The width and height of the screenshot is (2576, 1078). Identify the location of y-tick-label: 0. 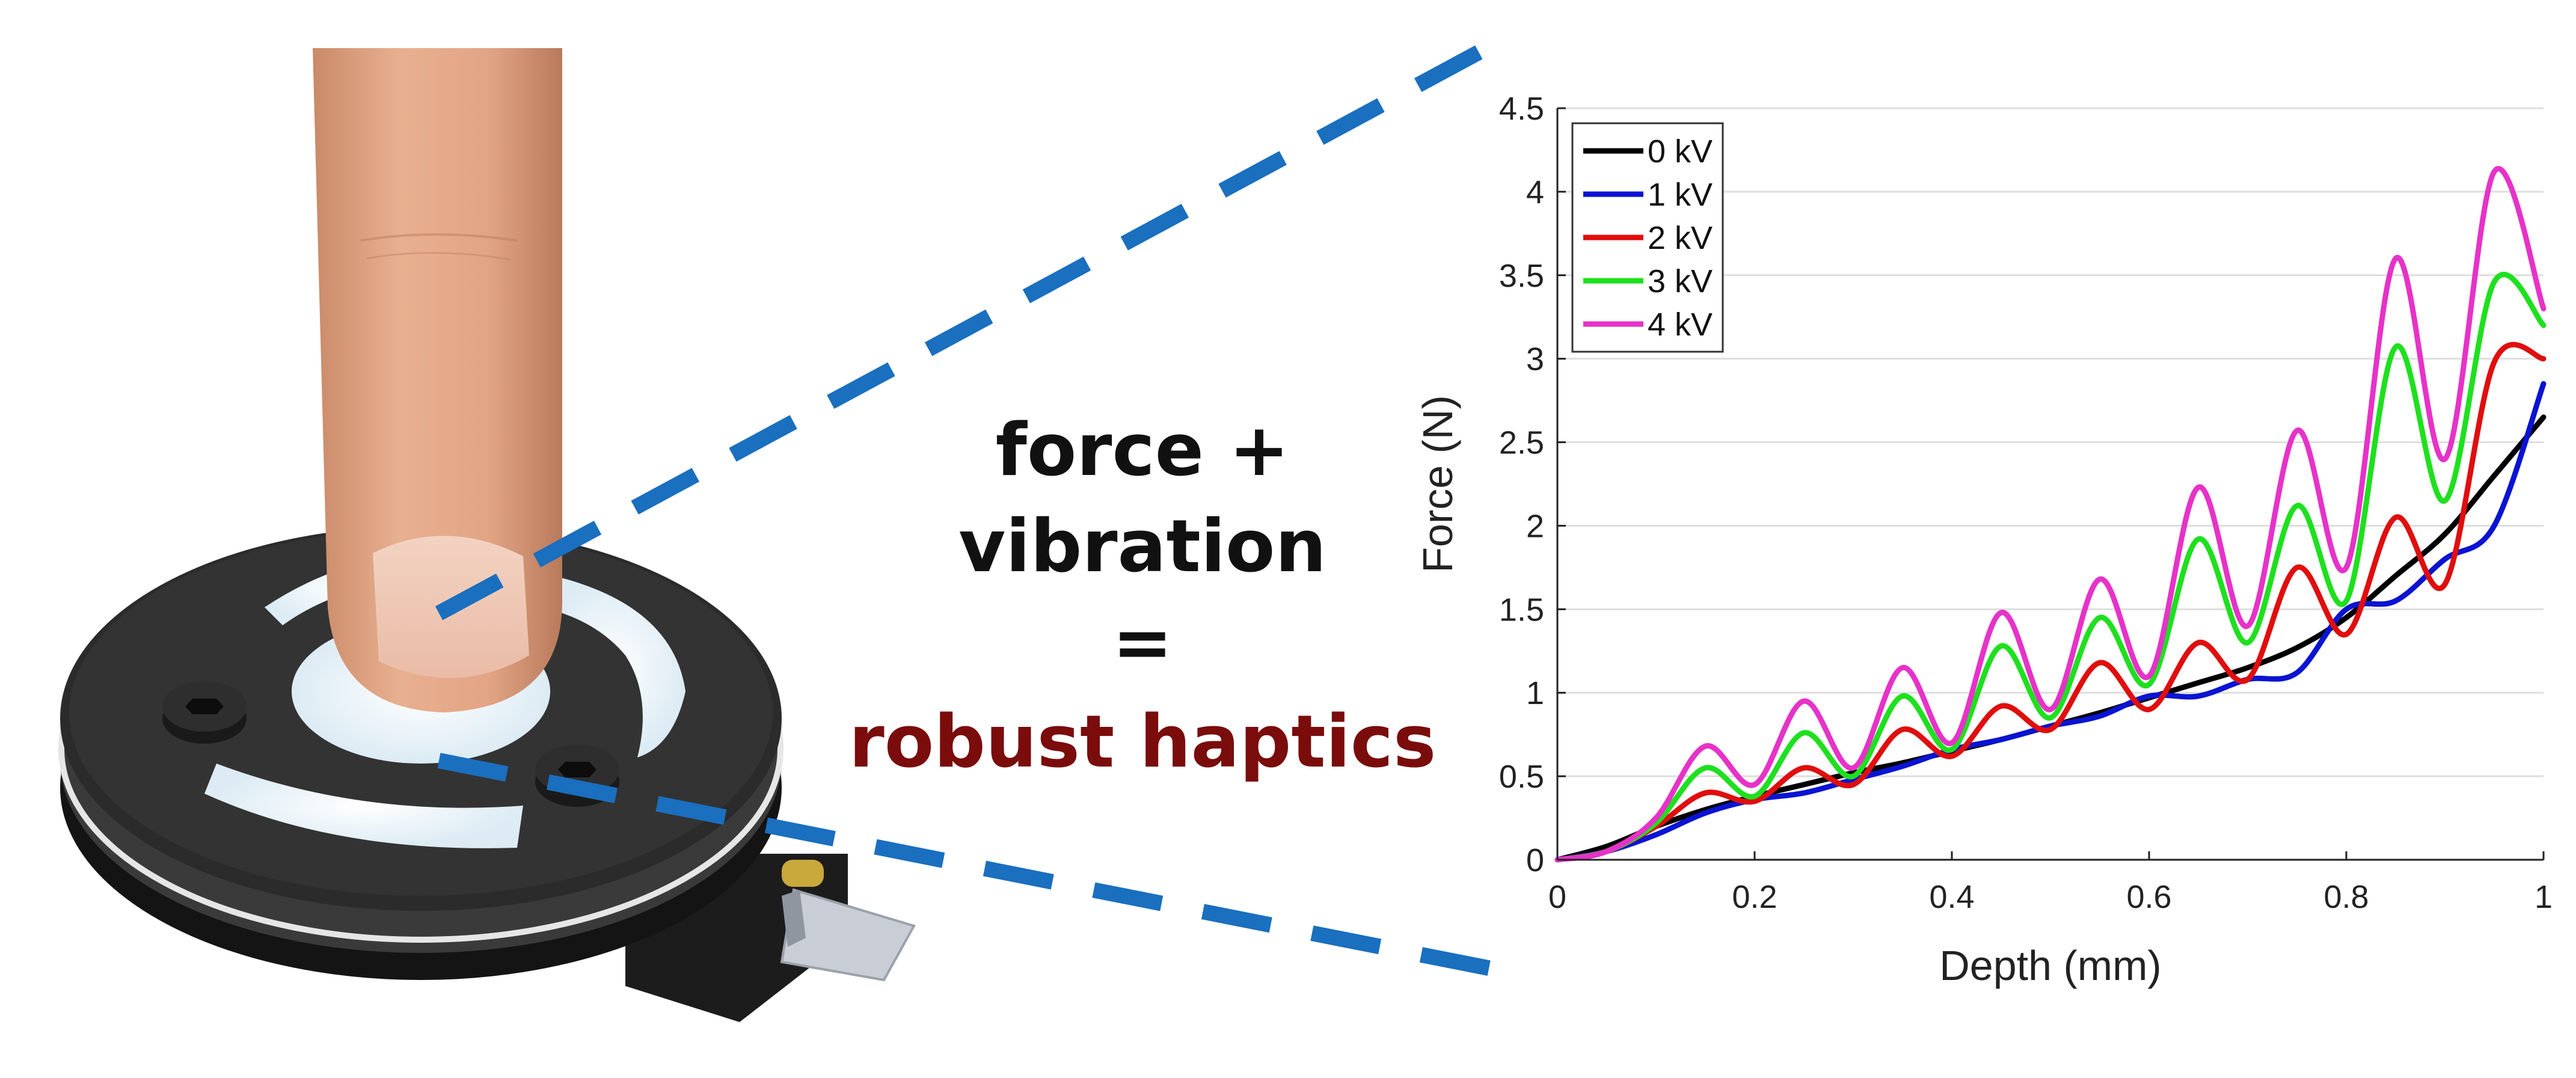
(1535, 860).